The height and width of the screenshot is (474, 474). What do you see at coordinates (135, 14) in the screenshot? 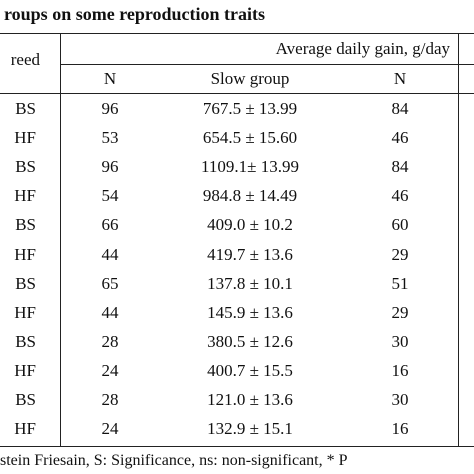
I see `table-title: roups on some reproduction traits` at bounding box center [135, 14].